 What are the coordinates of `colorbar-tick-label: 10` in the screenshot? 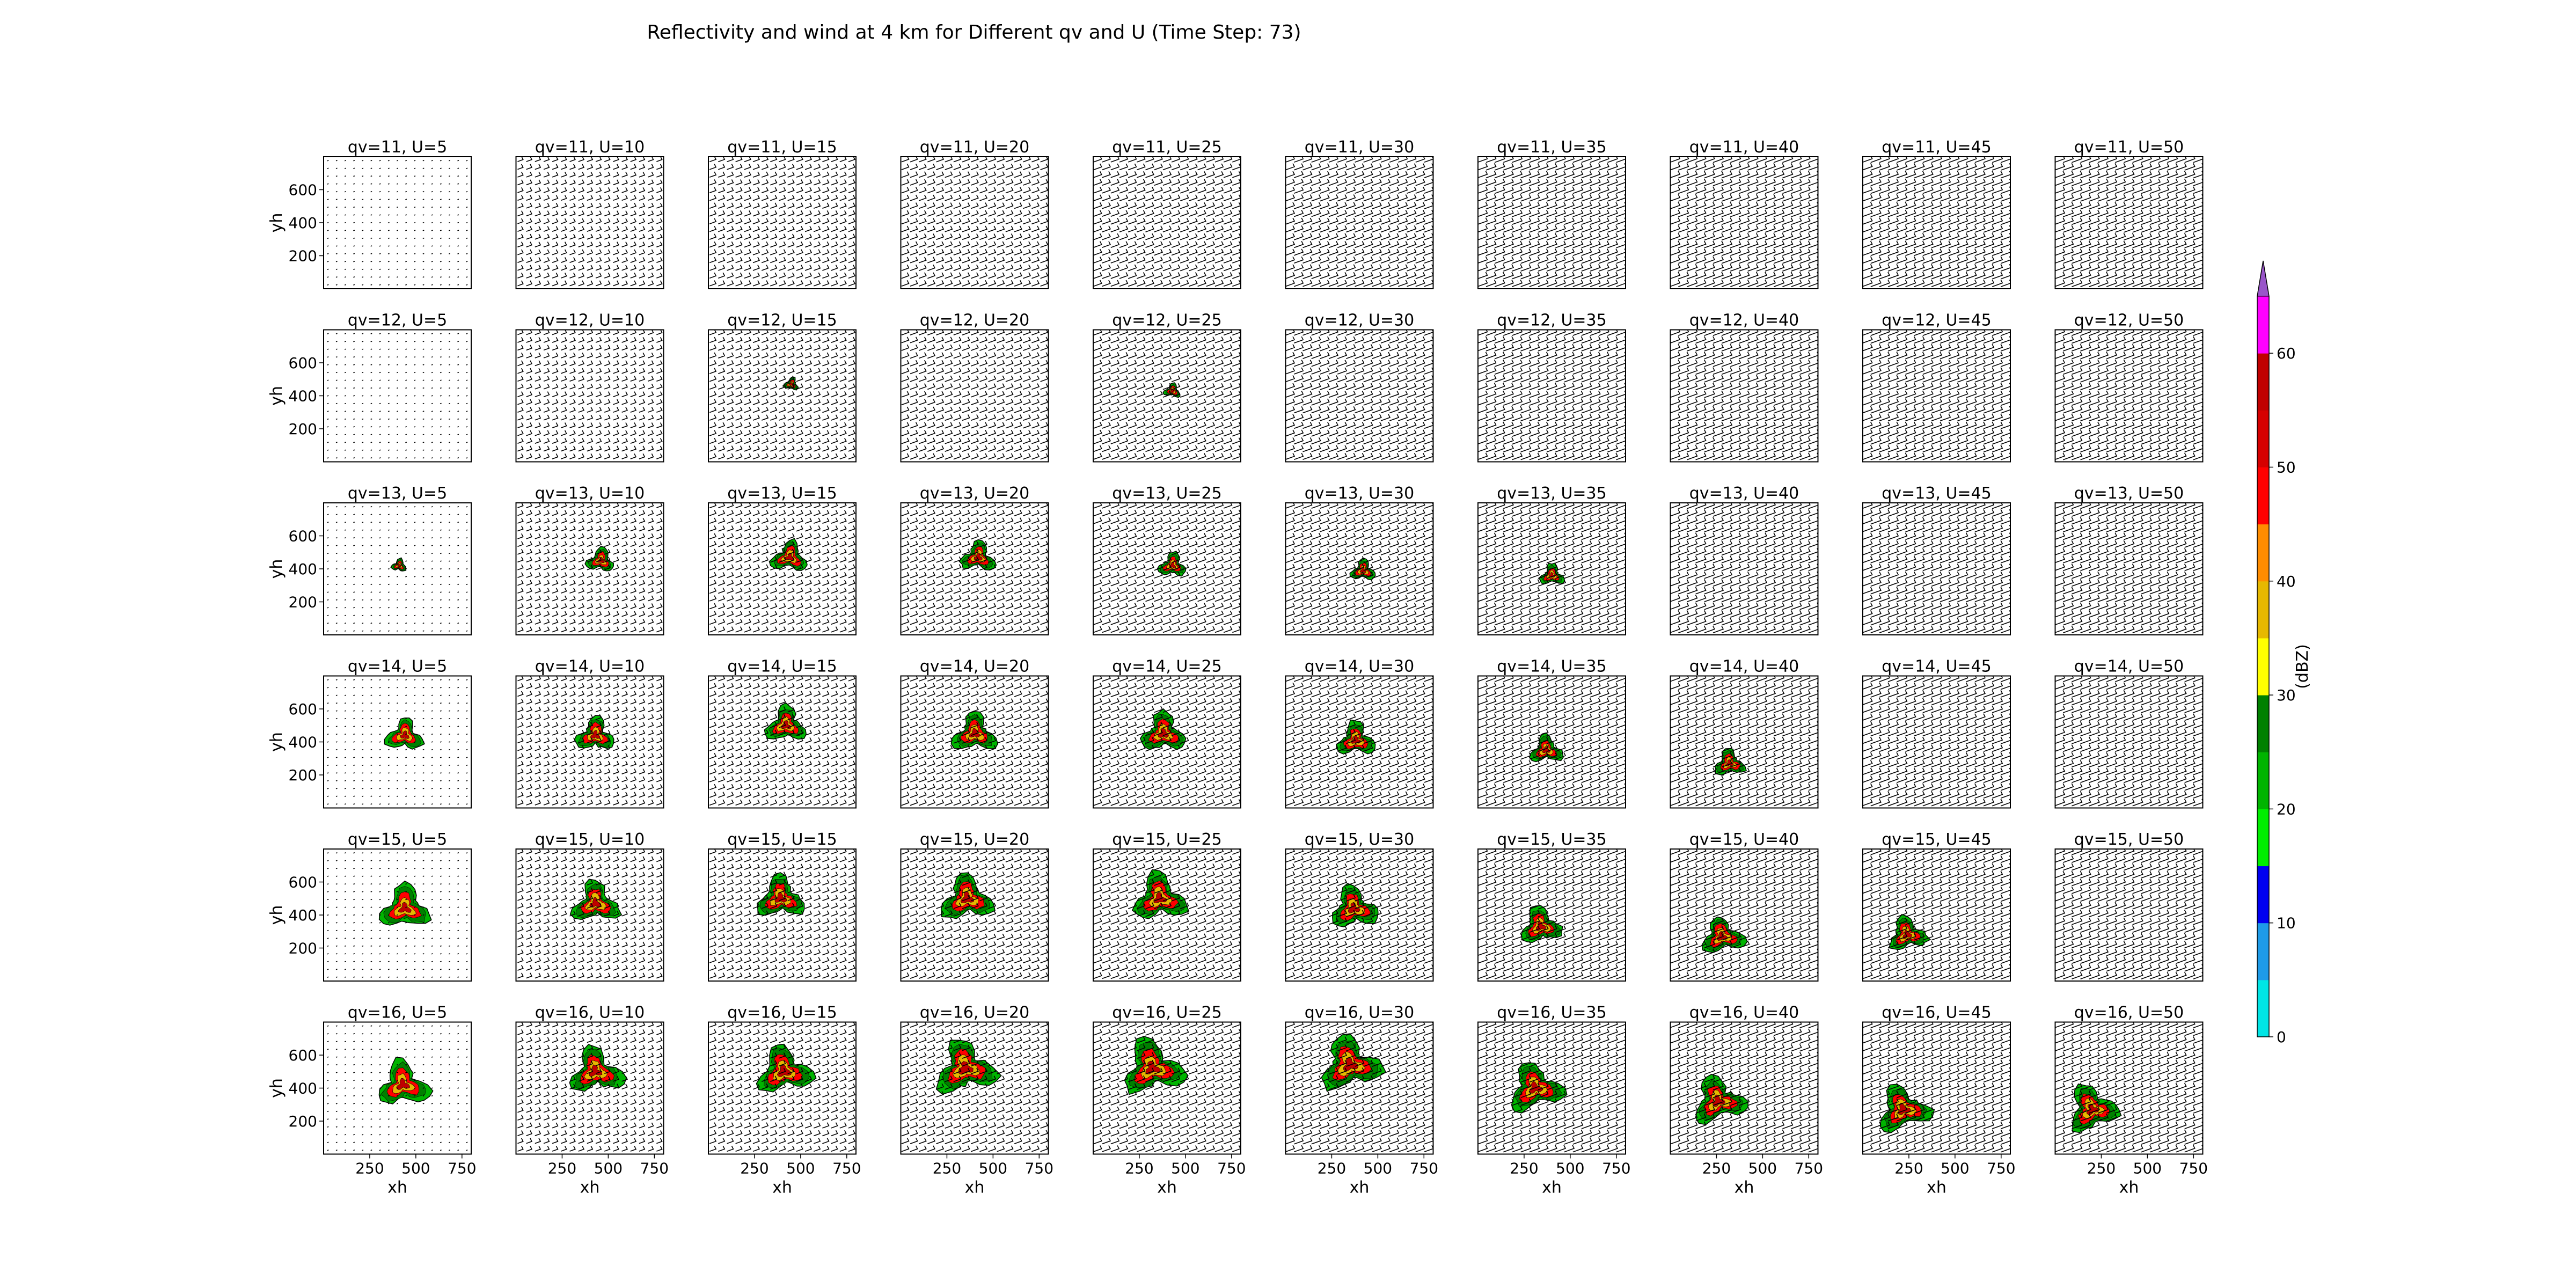 It's located at (2286, 923).